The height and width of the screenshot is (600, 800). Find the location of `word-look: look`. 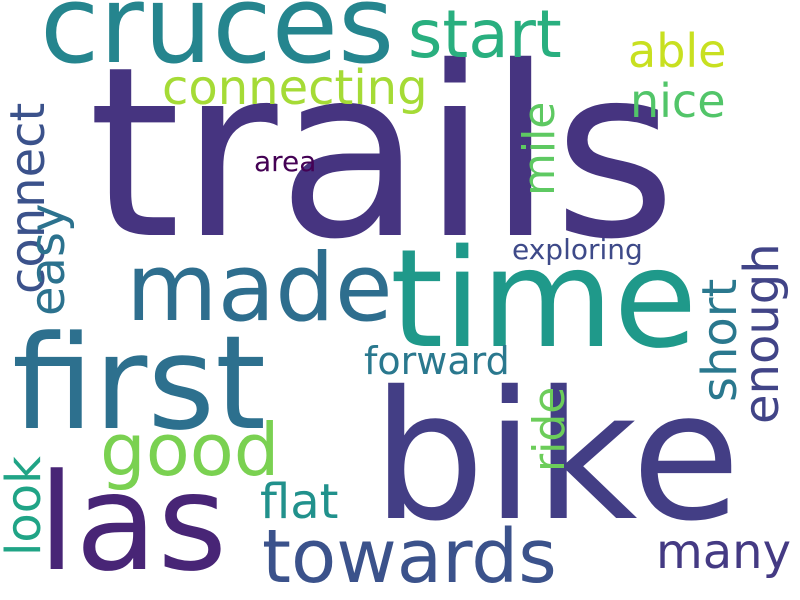

word-look: look is located at coordinates (26, 506).